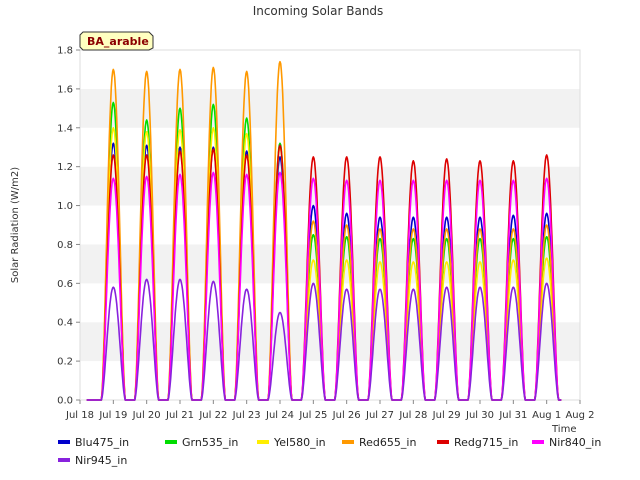 The height and width of the screenshot is (480, 640). What do you see at coordinates (318, 11) in the screenshot?
I see `chart-title: Incoming Solar Bands` at bounding box center [318, 11].